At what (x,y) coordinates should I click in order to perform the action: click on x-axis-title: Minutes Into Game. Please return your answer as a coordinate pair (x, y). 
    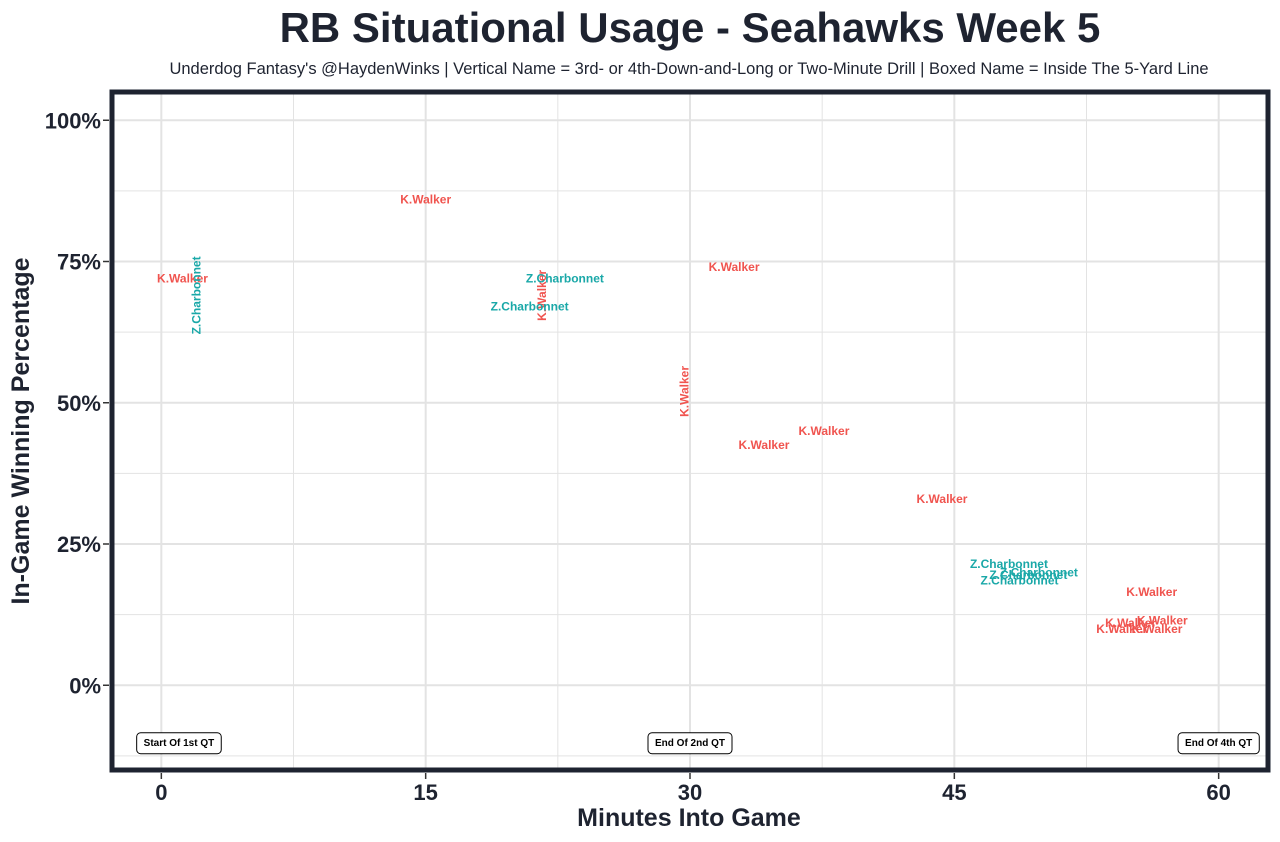
    Looking at the image, I should click on (689, 818).